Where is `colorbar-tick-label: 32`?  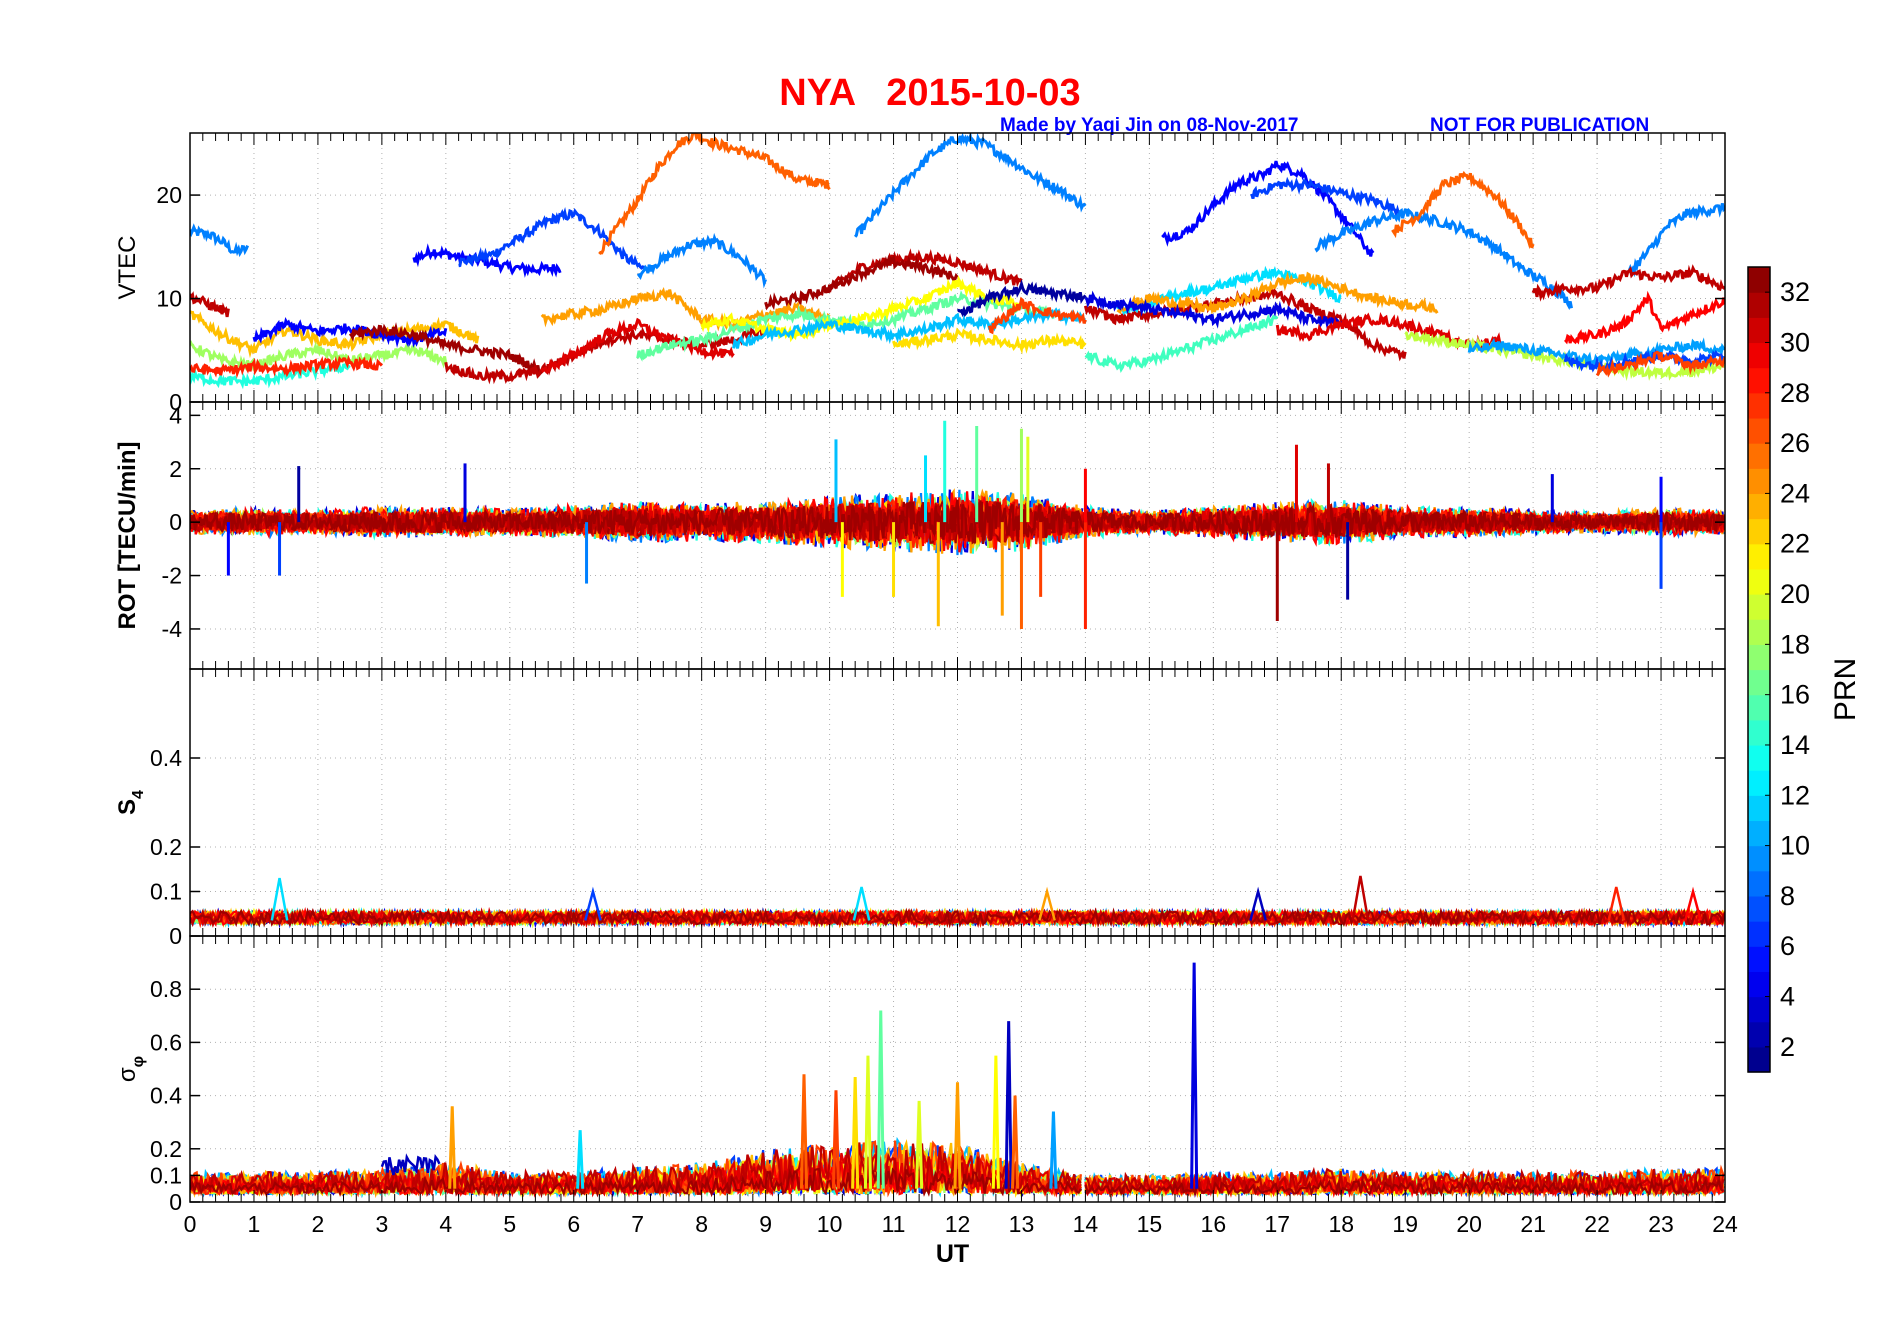 colorbar-tick-label: 32 is located at coordinates (1795, 292).